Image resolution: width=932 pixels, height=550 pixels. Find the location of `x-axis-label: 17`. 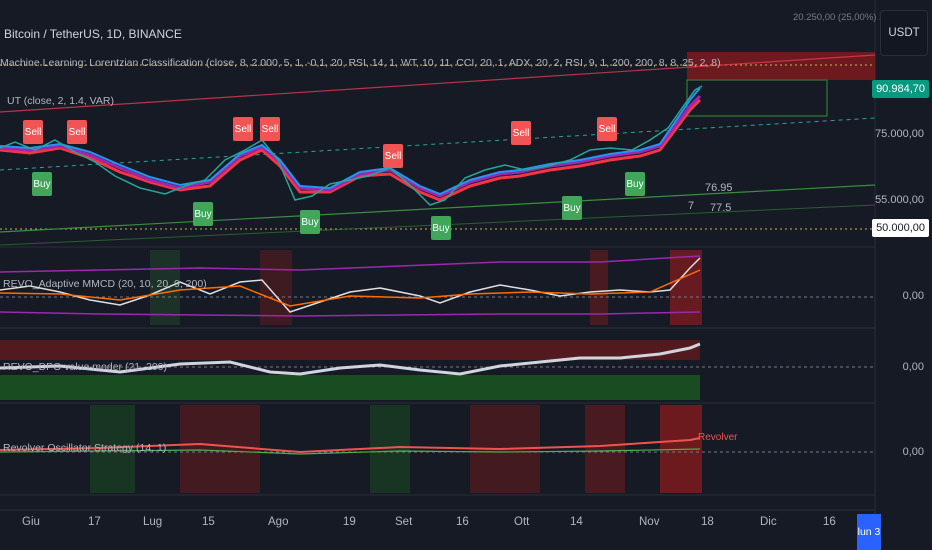

x-axis-label: 17 is located at coordinates (94, 522).